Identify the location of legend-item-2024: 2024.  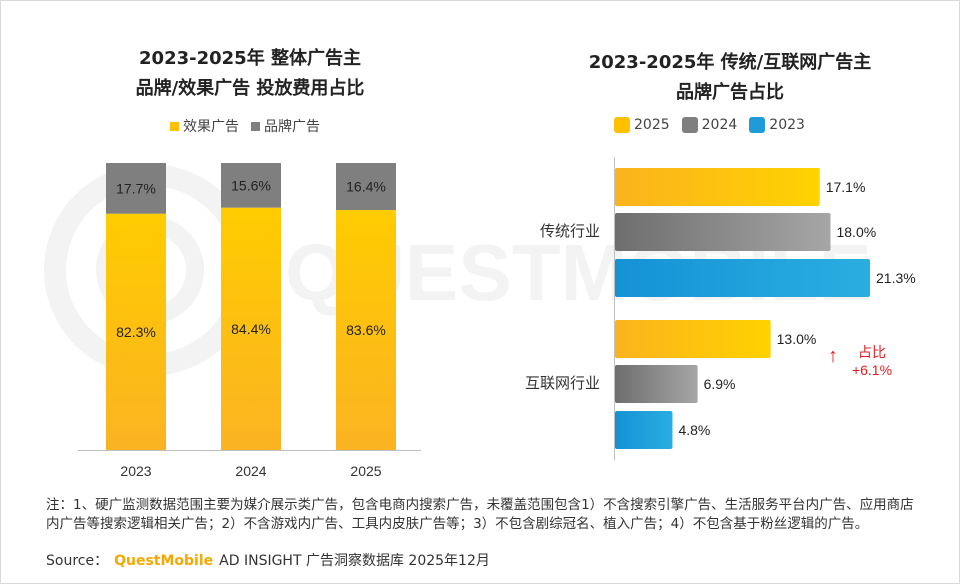
(709, 125).